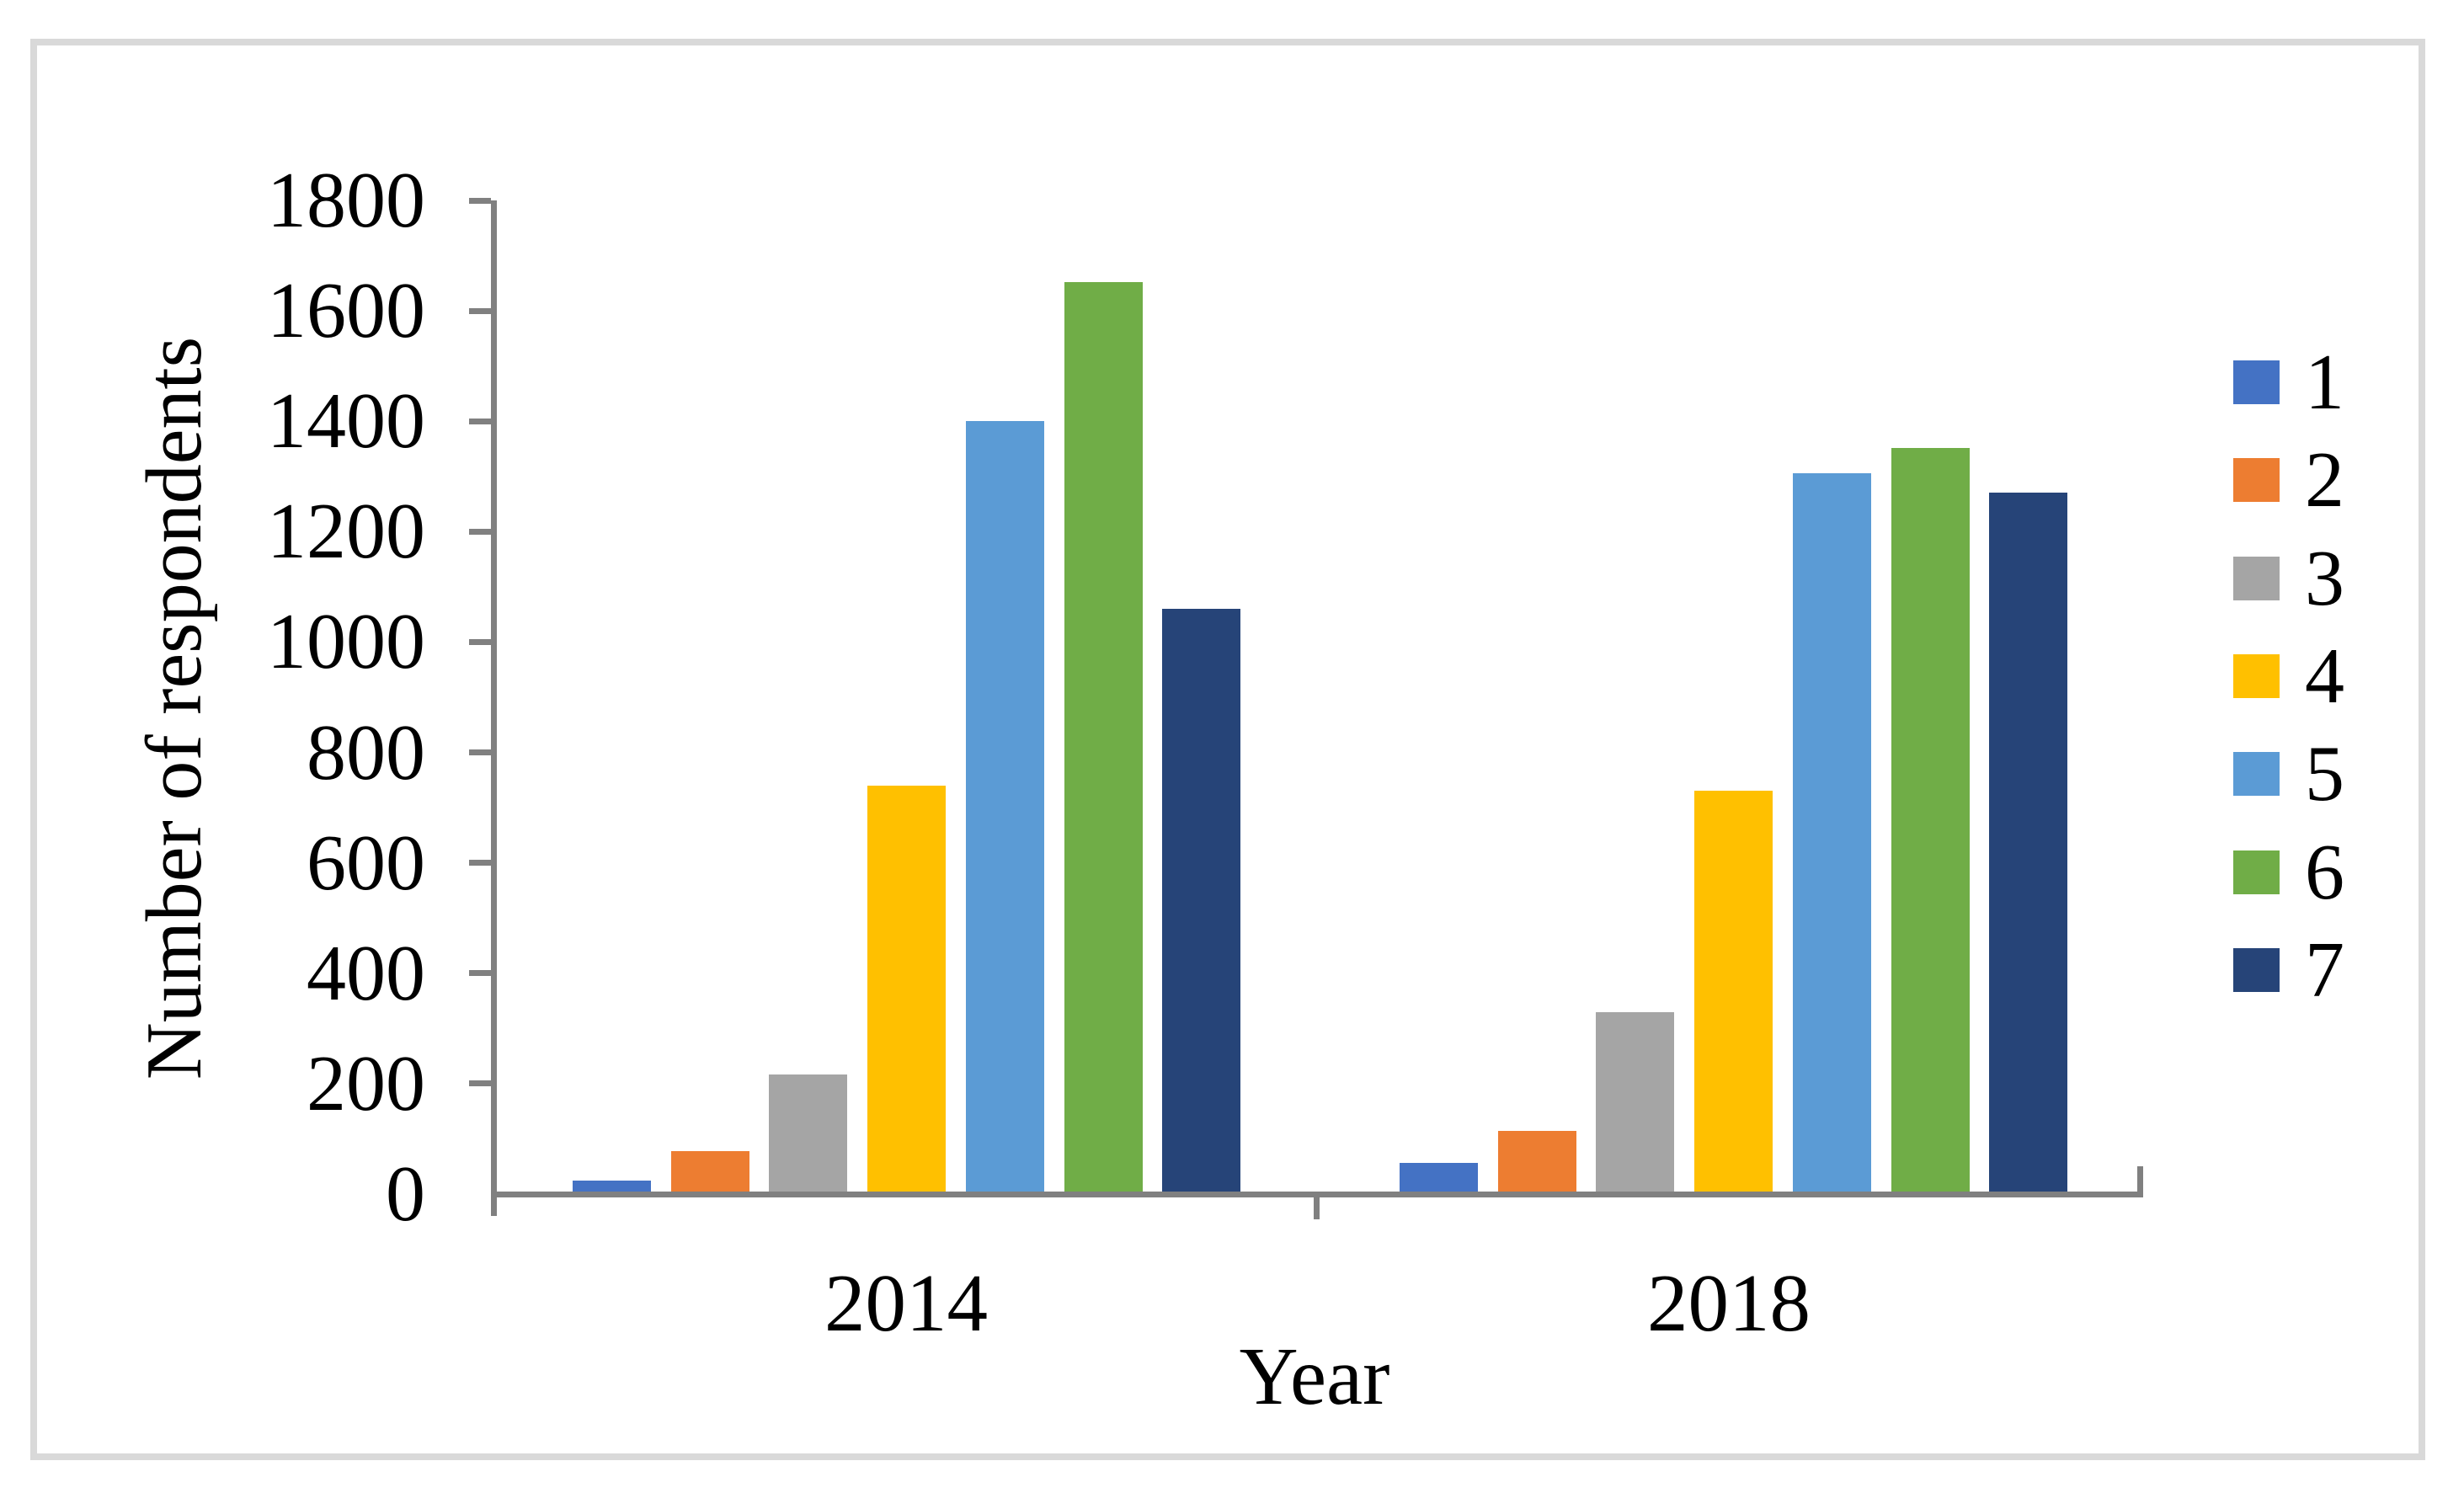  I want to click on x-axis-line, so click(1317, 1194).